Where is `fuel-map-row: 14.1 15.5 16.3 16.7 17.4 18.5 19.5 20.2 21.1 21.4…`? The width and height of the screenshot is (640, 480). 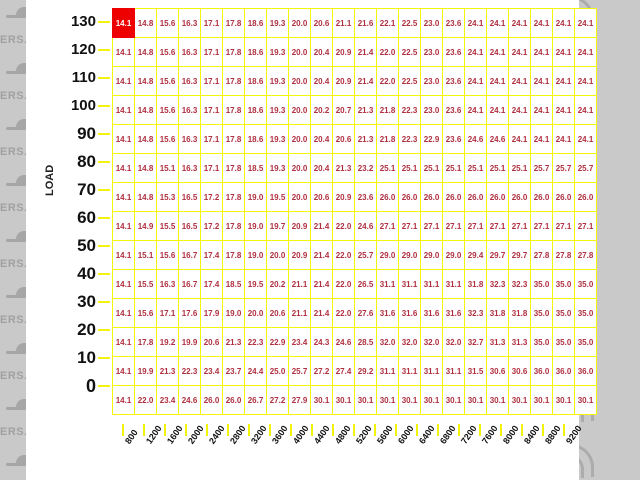 fuel-map-row: 14.1 15.5 16.3 16.7 17.4 18.5 19.5 20.2 21.1 21.4… is located at coordinates (354, 284).